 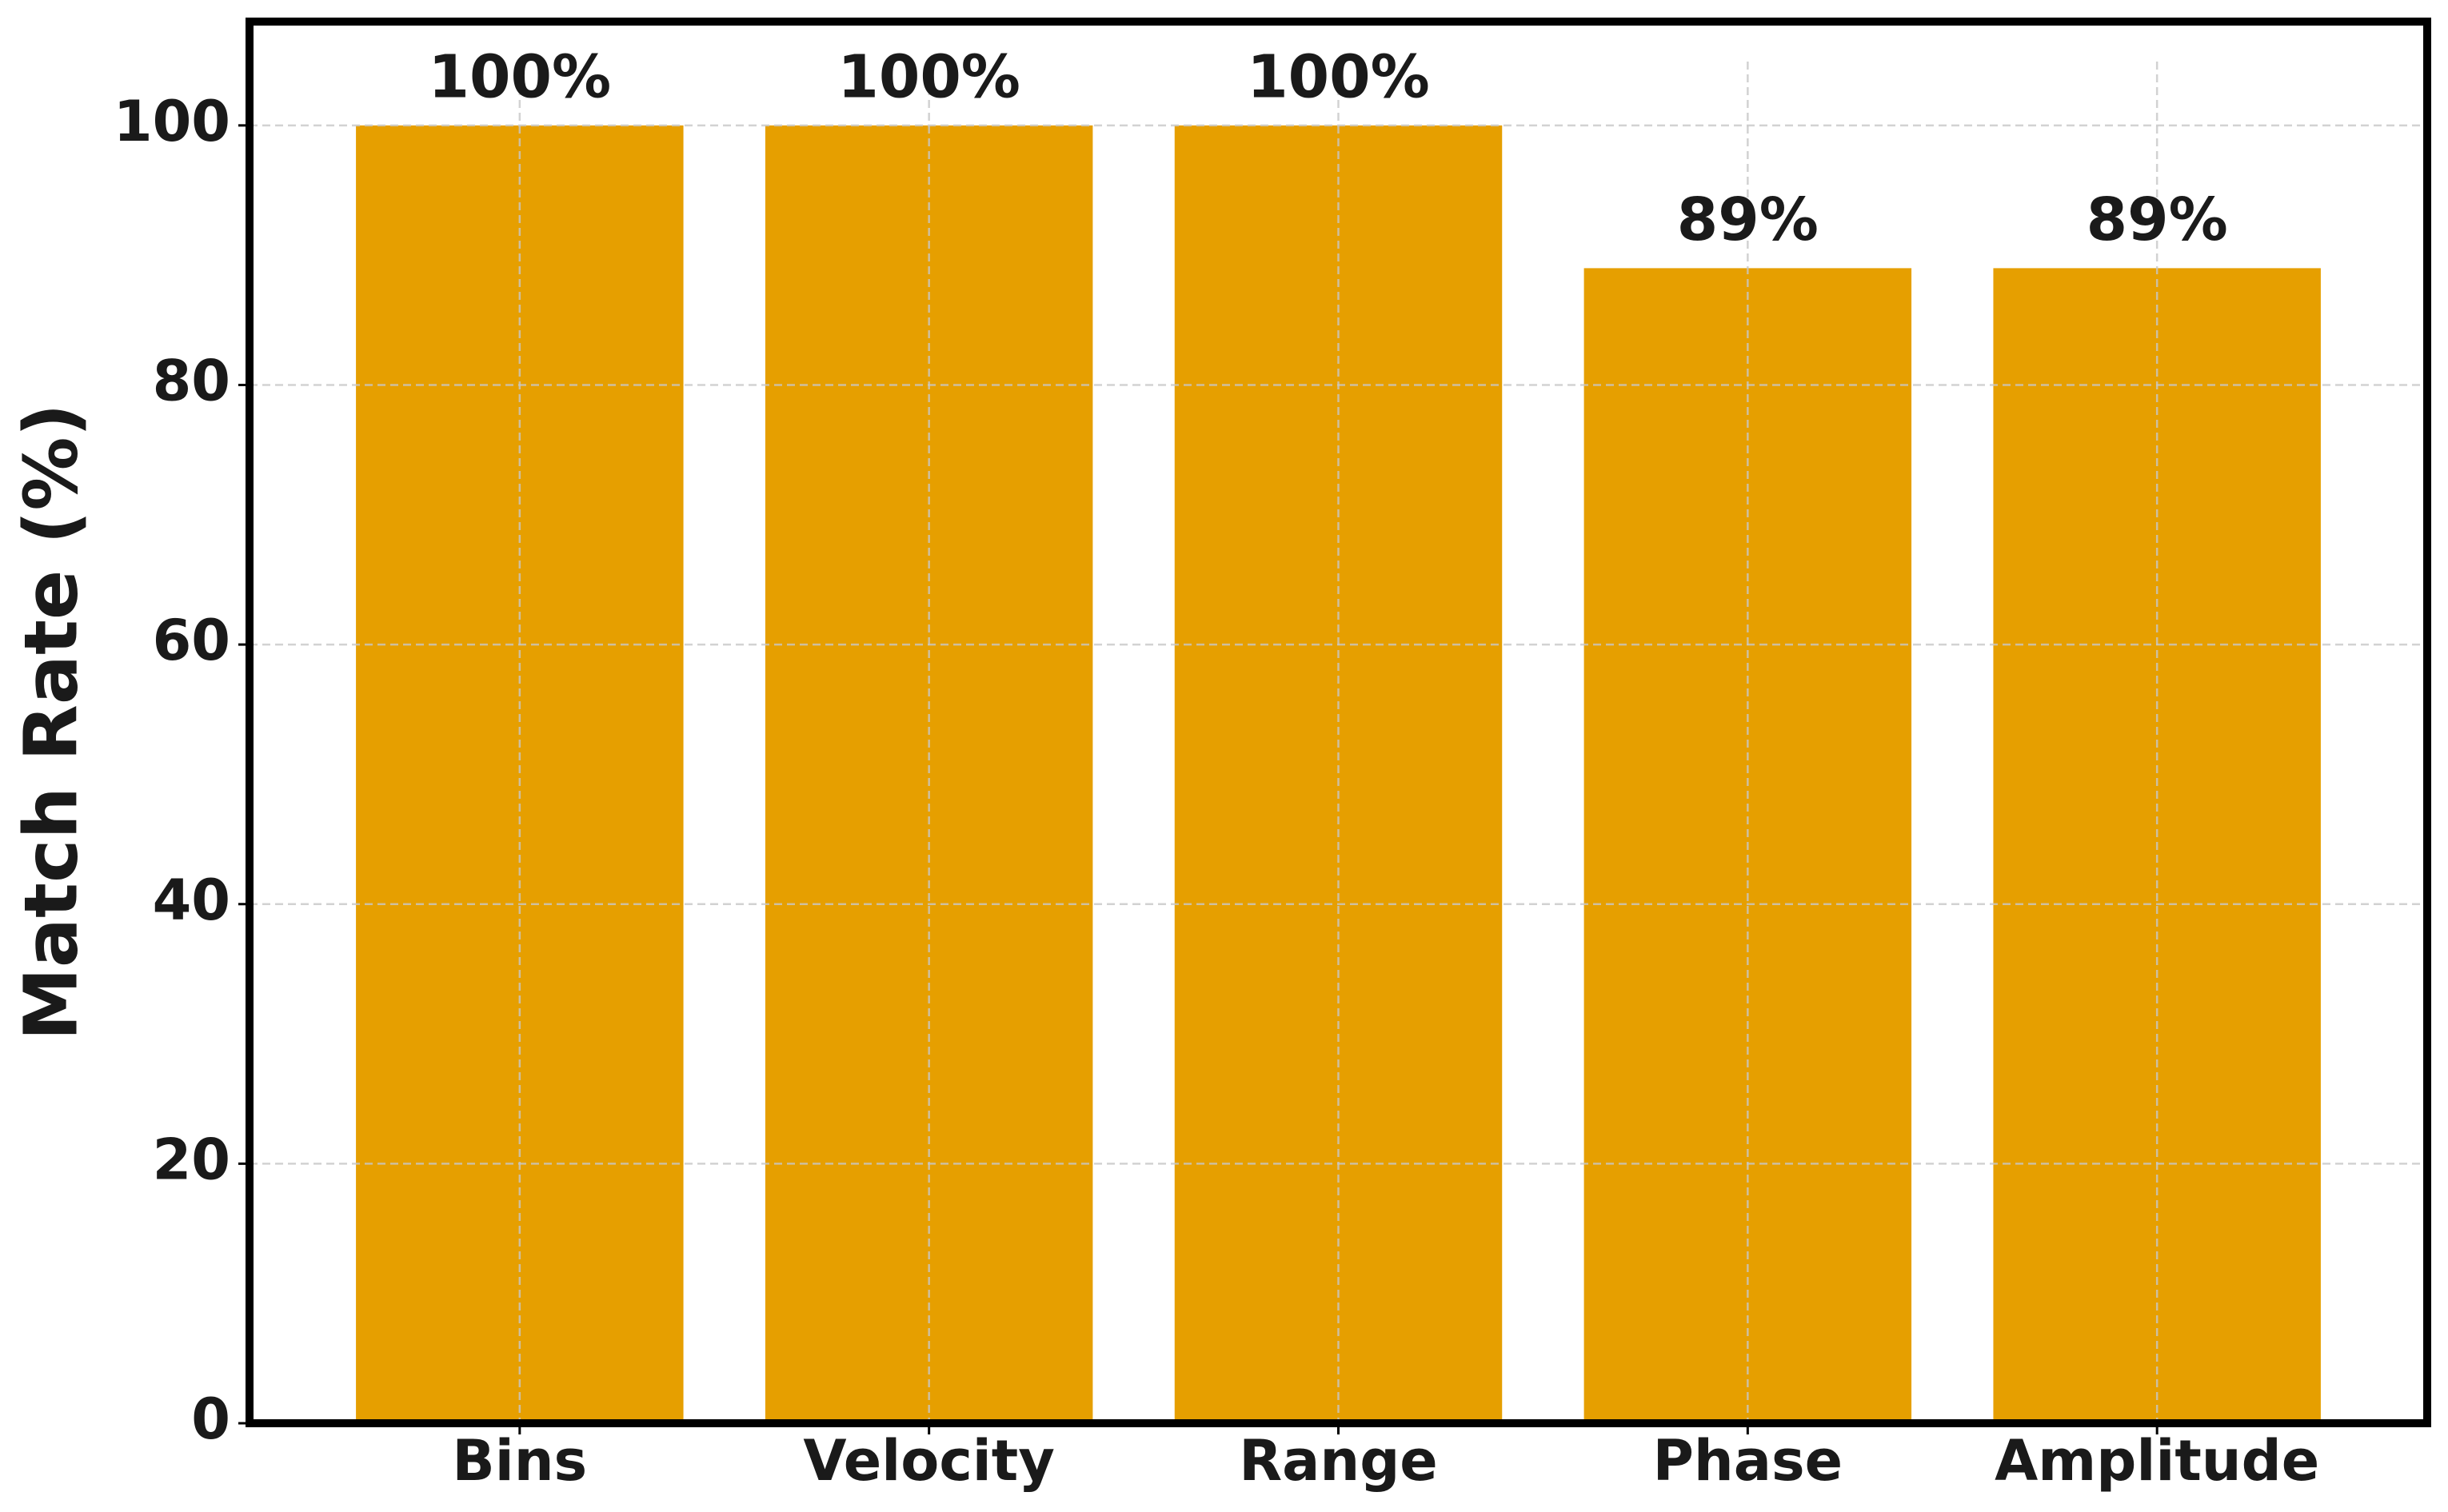 What do you see at coordinates (519, 1461) in the screenshot?
I see `x-tick-label: Bins` at bounding box center [519, 1461].